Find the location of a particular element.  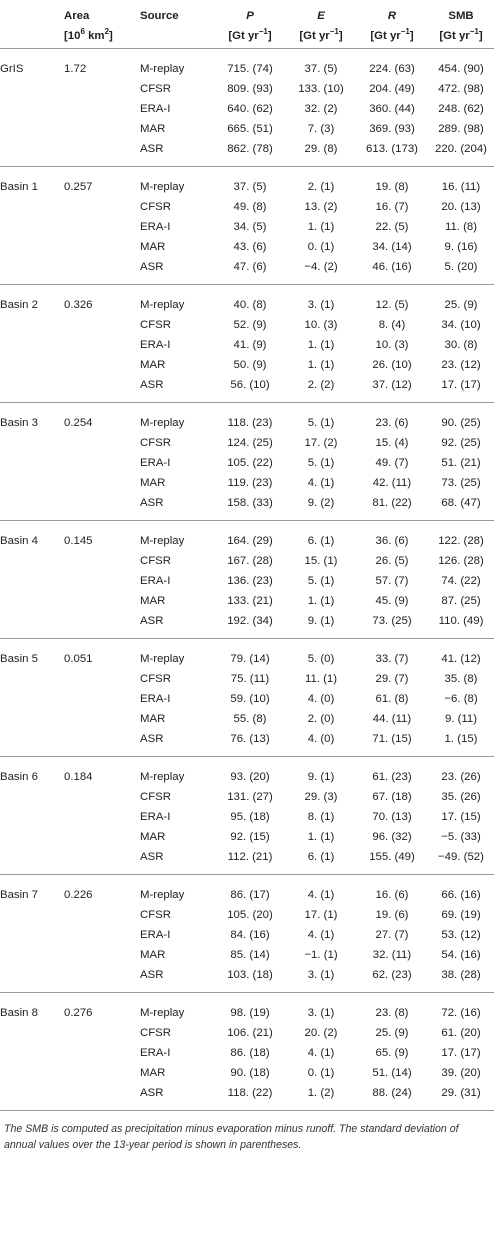

table-row: ERA-I 59. (10) 4. (0) 61. (8) −6. (8) is located at coordinates (247, 699).